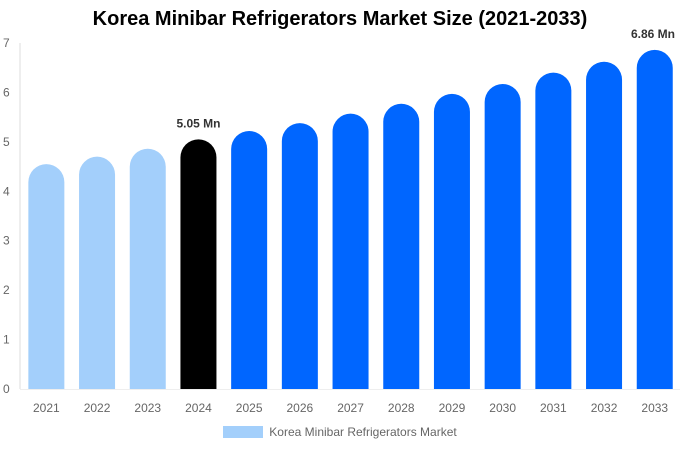 This screenshot has height=450, width=680. I want to click on legend-swatch, so click(243, 432).